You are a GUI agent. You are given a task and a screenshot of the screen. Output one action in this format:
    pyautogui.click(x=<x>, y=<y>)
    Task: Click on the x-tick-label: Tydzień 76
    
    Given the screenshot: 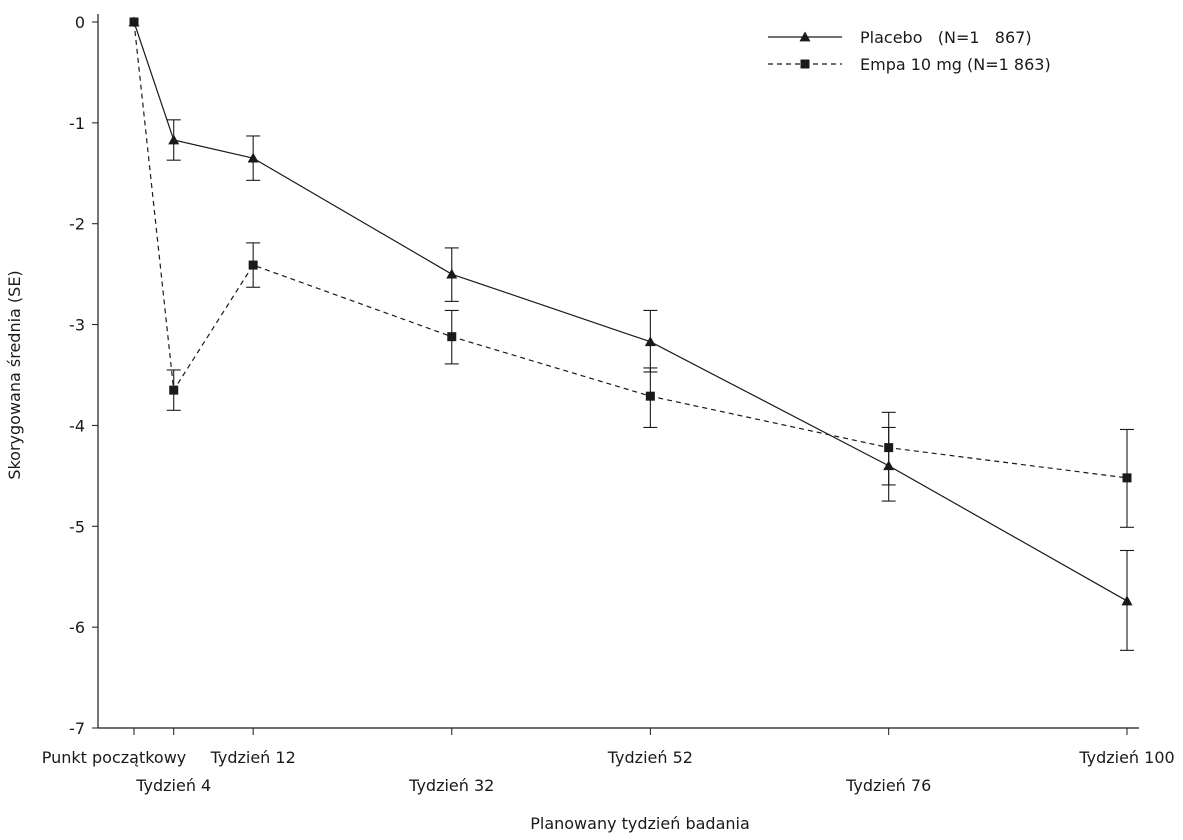 What is the action you would take?
    pyautogui.click(x=888, y=785)
    